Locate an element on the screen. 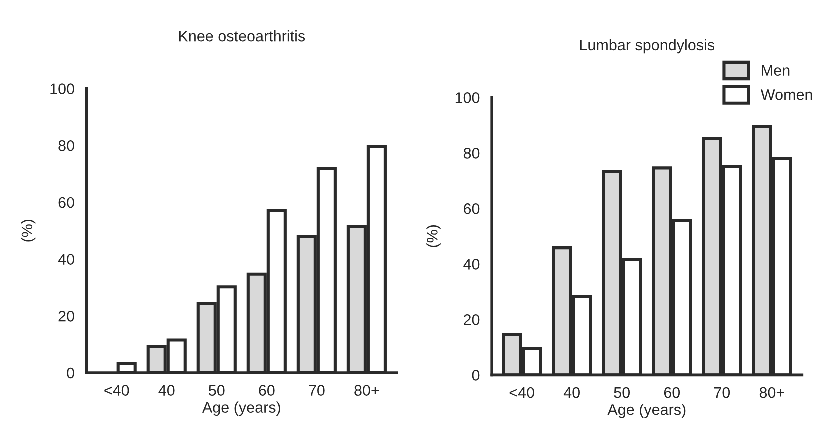 The height and width of the screenshot is (444, 827). legend-label: Women is located at coordinates (786, 95).